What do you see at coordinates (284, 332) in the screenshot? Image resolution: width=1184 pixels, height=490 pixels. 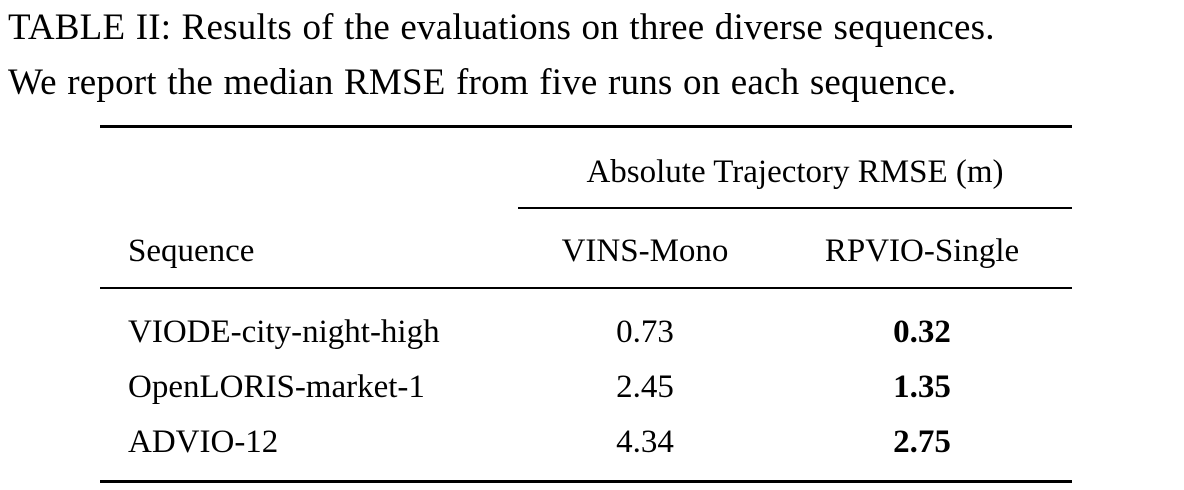 I see `cell-sequence: VIODE-city-night-high` at bounding box center [284, 332].